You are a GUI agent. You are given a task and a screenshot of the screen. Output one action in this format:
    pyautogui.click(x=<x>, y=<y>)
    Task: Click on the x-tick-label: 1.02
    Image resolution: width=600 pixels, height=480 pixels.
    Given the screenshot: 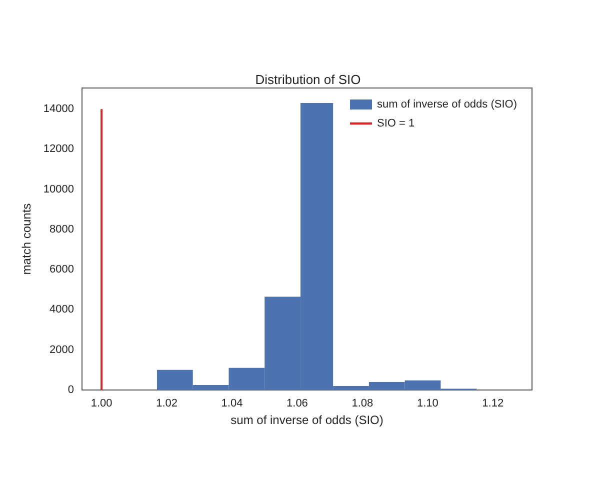 What is the action you would take?
    pyautogui.click(x=167, y=404)
    